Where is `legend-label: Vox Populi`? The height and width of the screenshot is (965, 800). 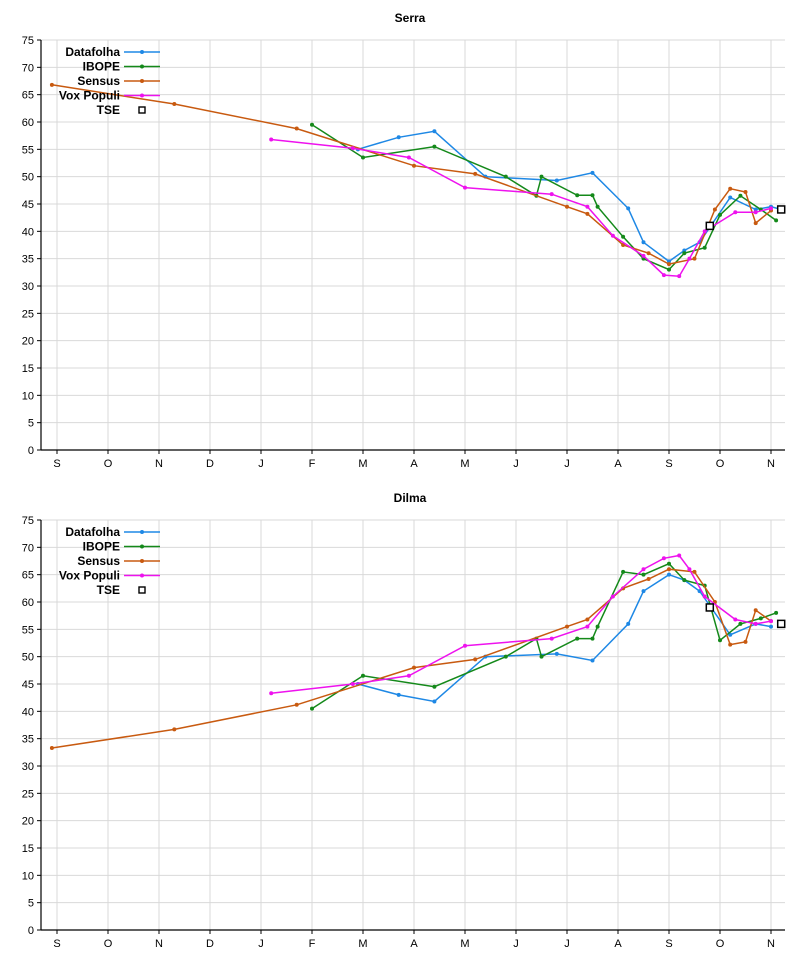
legend-label: Vox Populi is located at coordinates (89, 96).